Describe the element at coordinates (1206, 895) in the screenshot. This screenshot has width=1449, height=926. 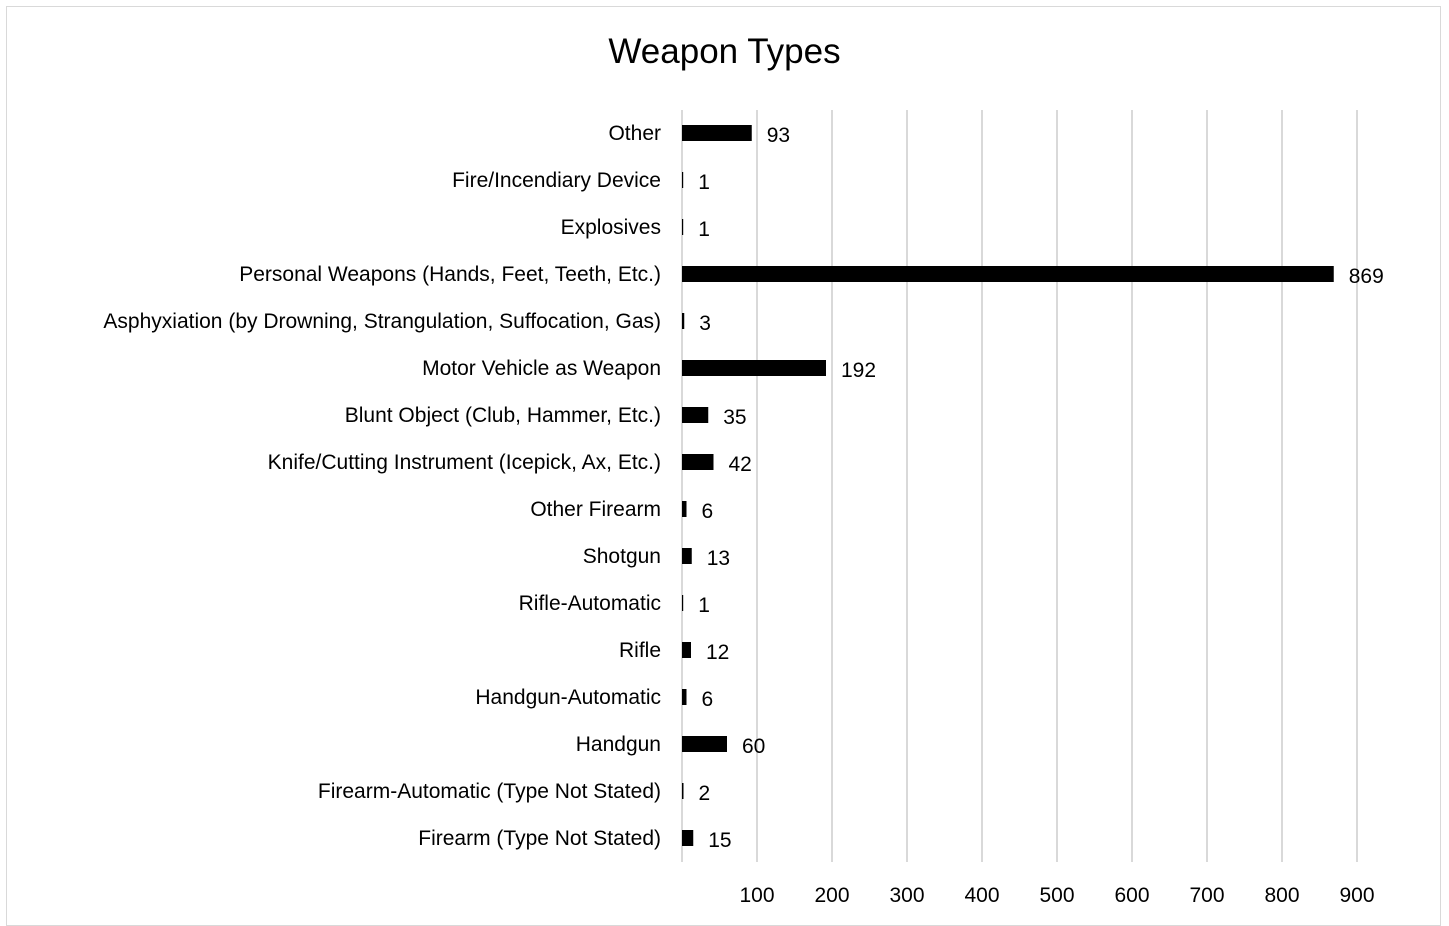
I see `x-tick-label: 700` at that location.